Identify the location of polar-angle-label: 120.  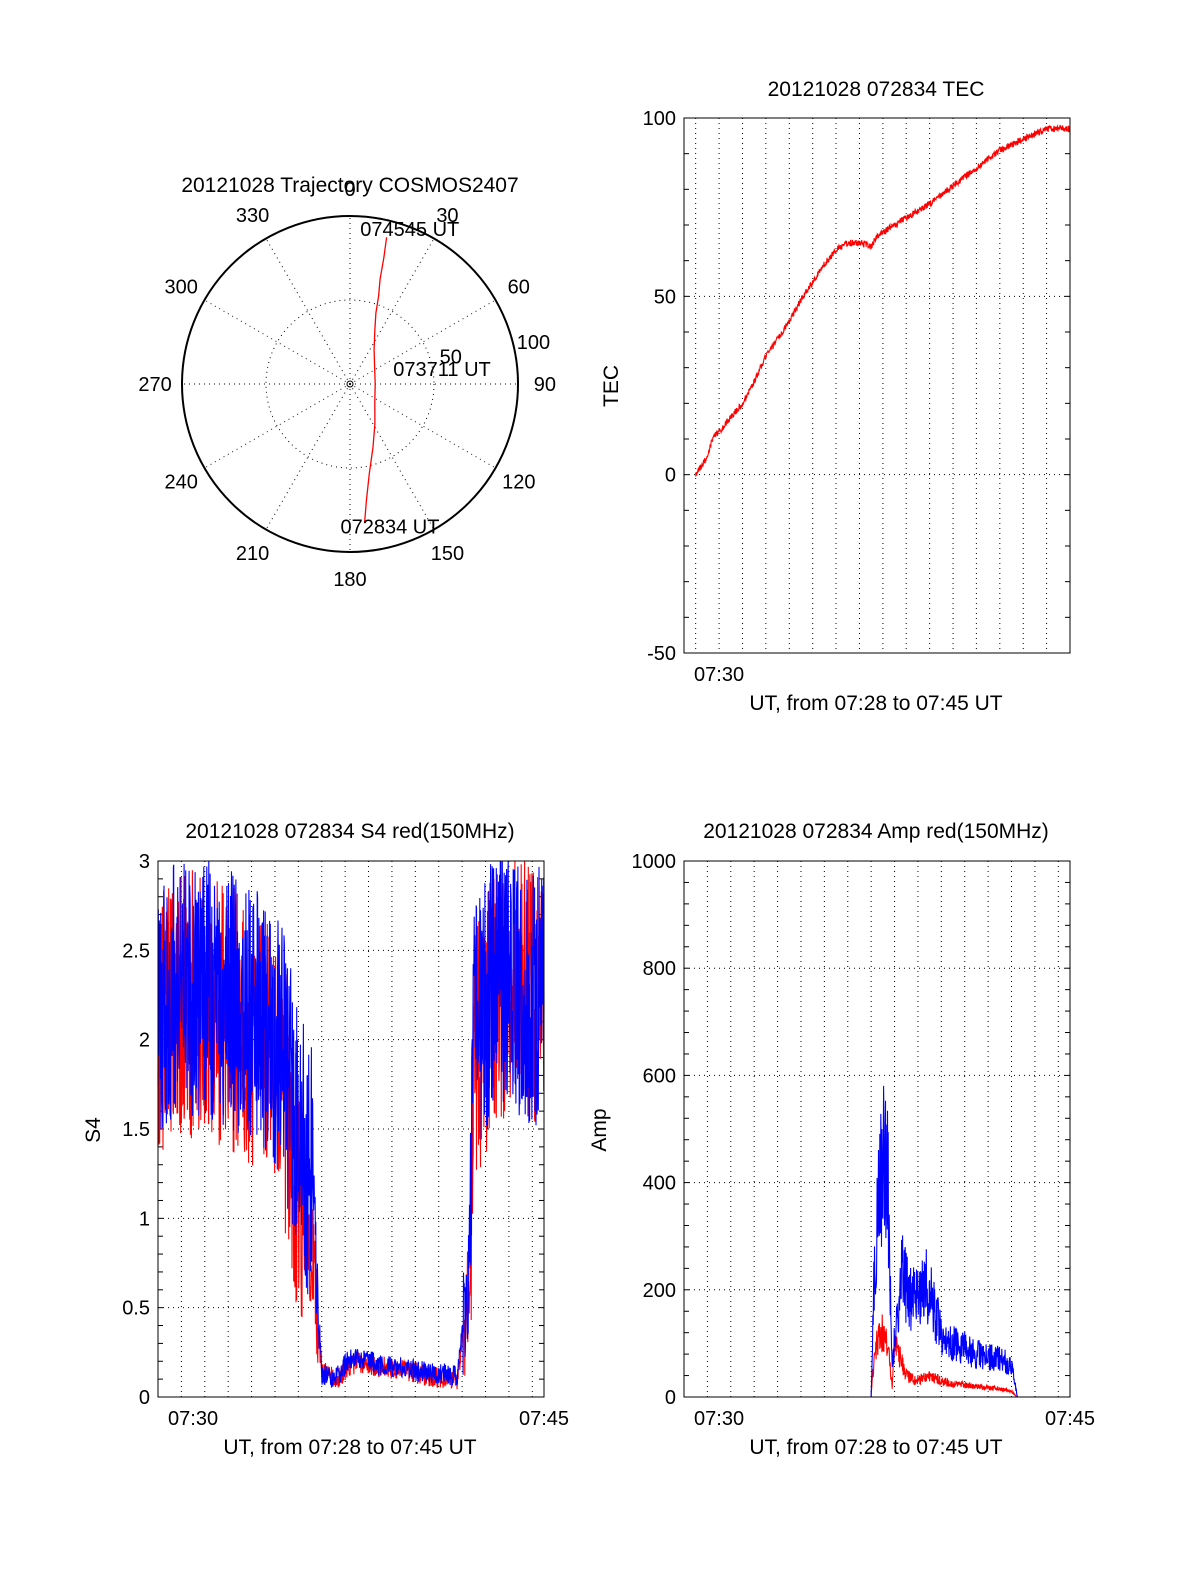
(518, 482).